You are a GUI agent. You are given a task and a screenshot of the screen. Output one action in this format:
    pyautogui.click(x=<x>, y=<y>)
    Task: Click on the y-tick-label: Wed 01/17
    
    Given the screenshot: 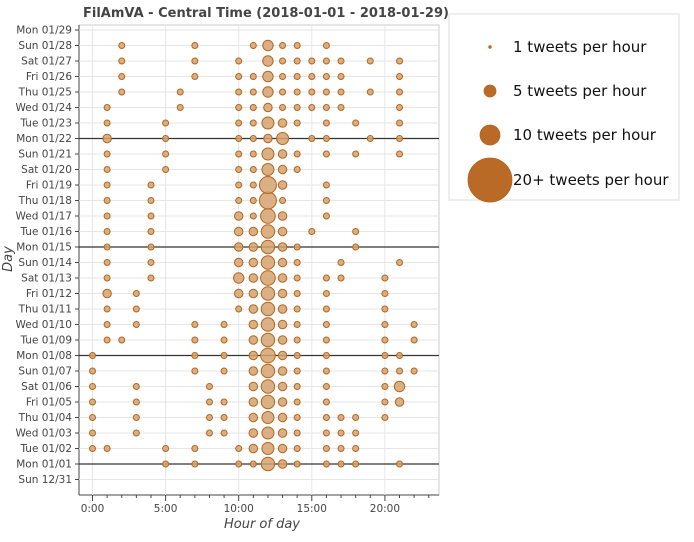 What is the action you would take?
    pyautogui.click(x=44, y=217)
    